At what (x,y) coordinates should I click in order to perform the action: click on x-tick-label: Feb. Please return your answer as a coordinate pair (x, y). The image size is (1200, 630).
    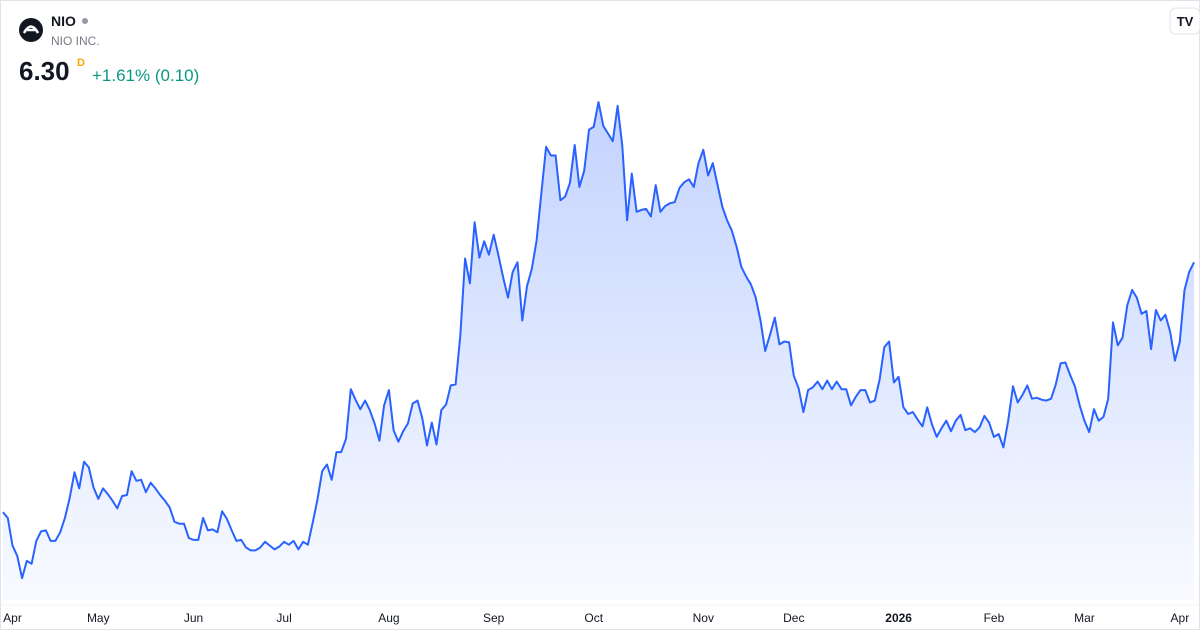
    Looking at the image, I should click on (994, 618).